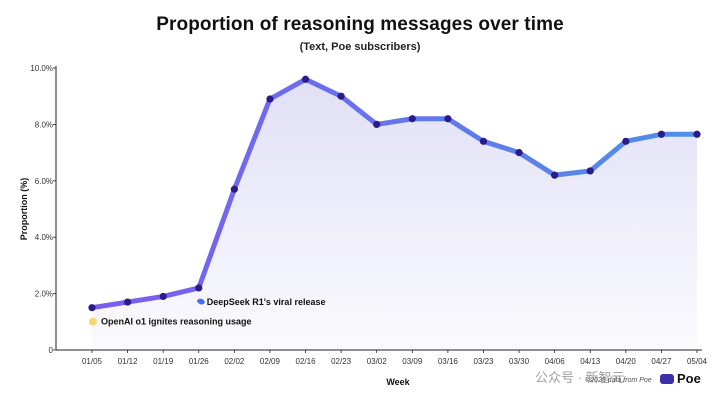 This screenshot has width=720, height=405. Describe the element at coordinates (377, 361) in the screenshot. I see `x-tick-label: 03/02` at that location.